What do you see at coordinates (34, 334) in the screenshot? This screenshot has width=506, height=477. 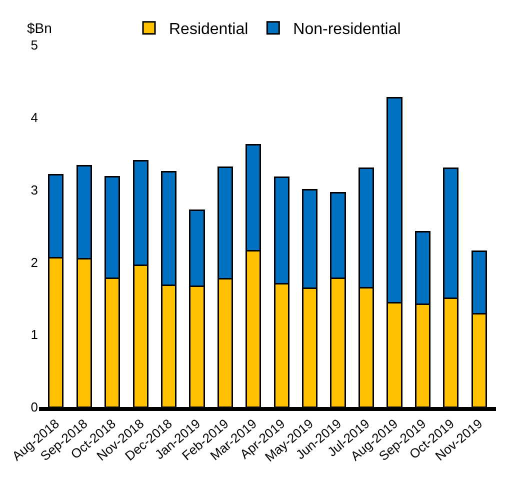 I see `y-tick-label: 1` at bounding box center [34, 334].